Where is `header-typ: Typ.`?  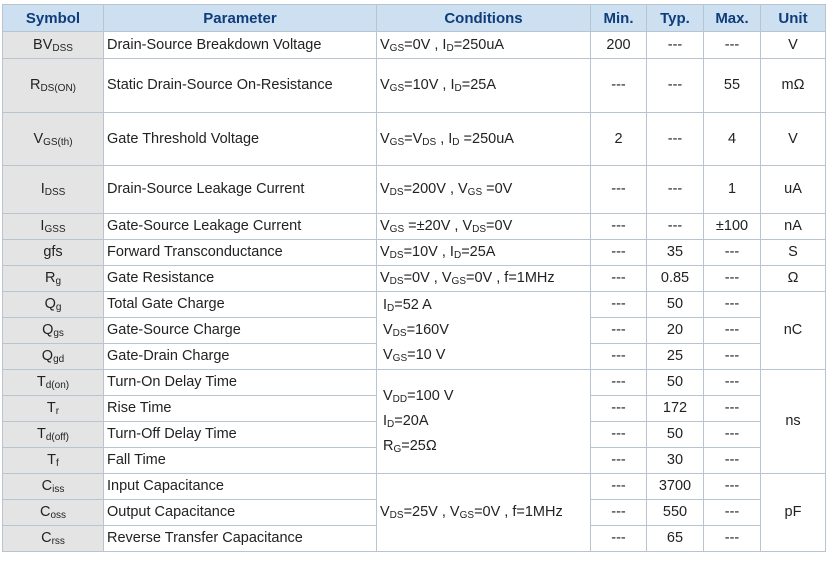 header-typ: Typ. is located at coordinates (675, 18).